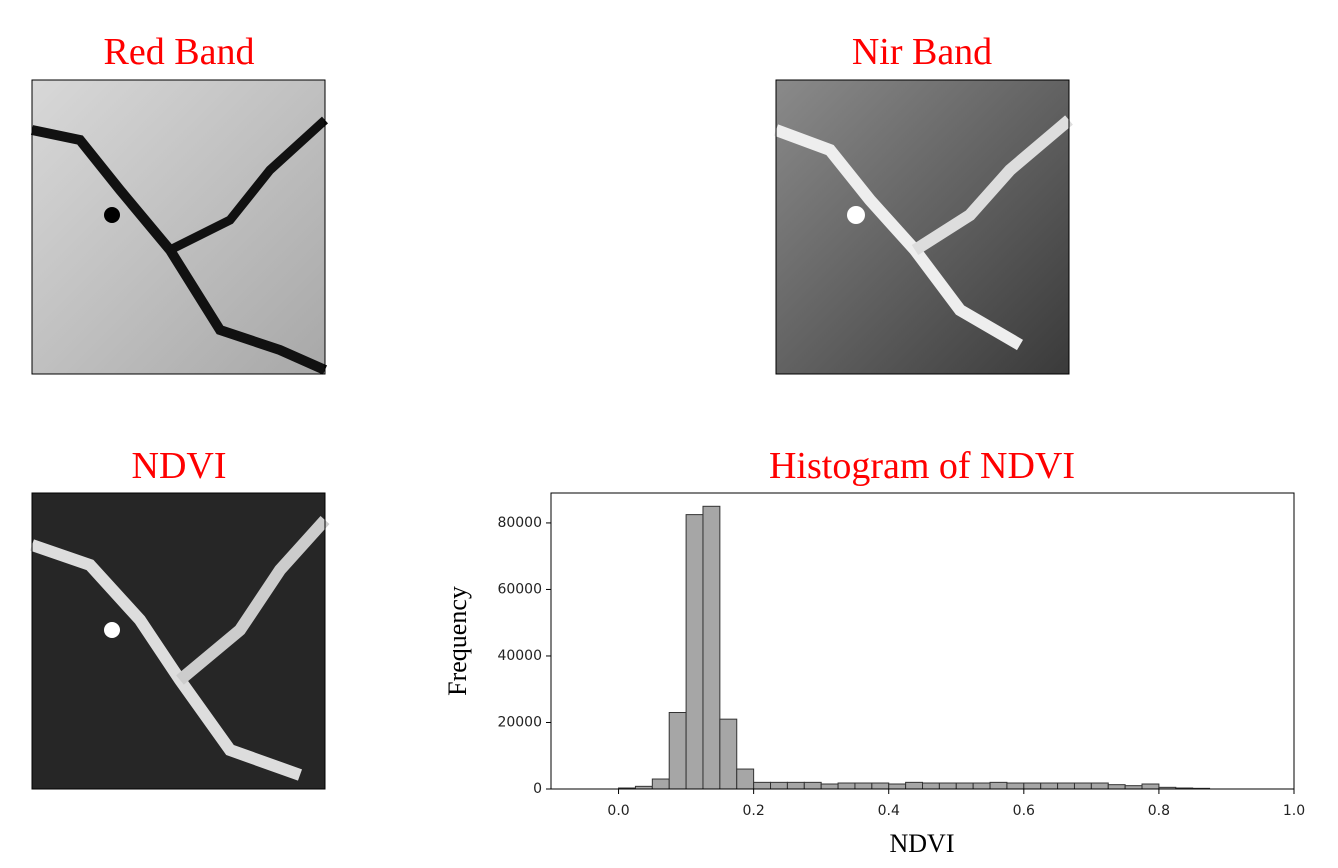 This screenshot has width=1338, height=868. What do you see at coordinates (537, 789) in the screenshot?
I see `y-tick-label: 0` at bounding box center [537, 789].